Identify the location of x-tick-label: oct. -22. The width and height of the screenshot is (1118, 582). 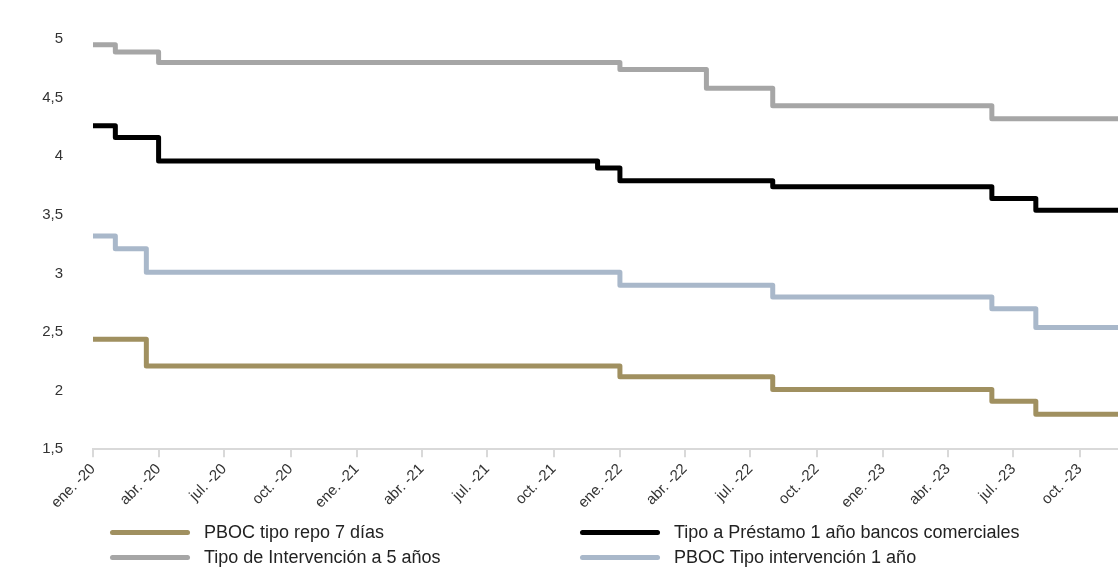
(798, 483).